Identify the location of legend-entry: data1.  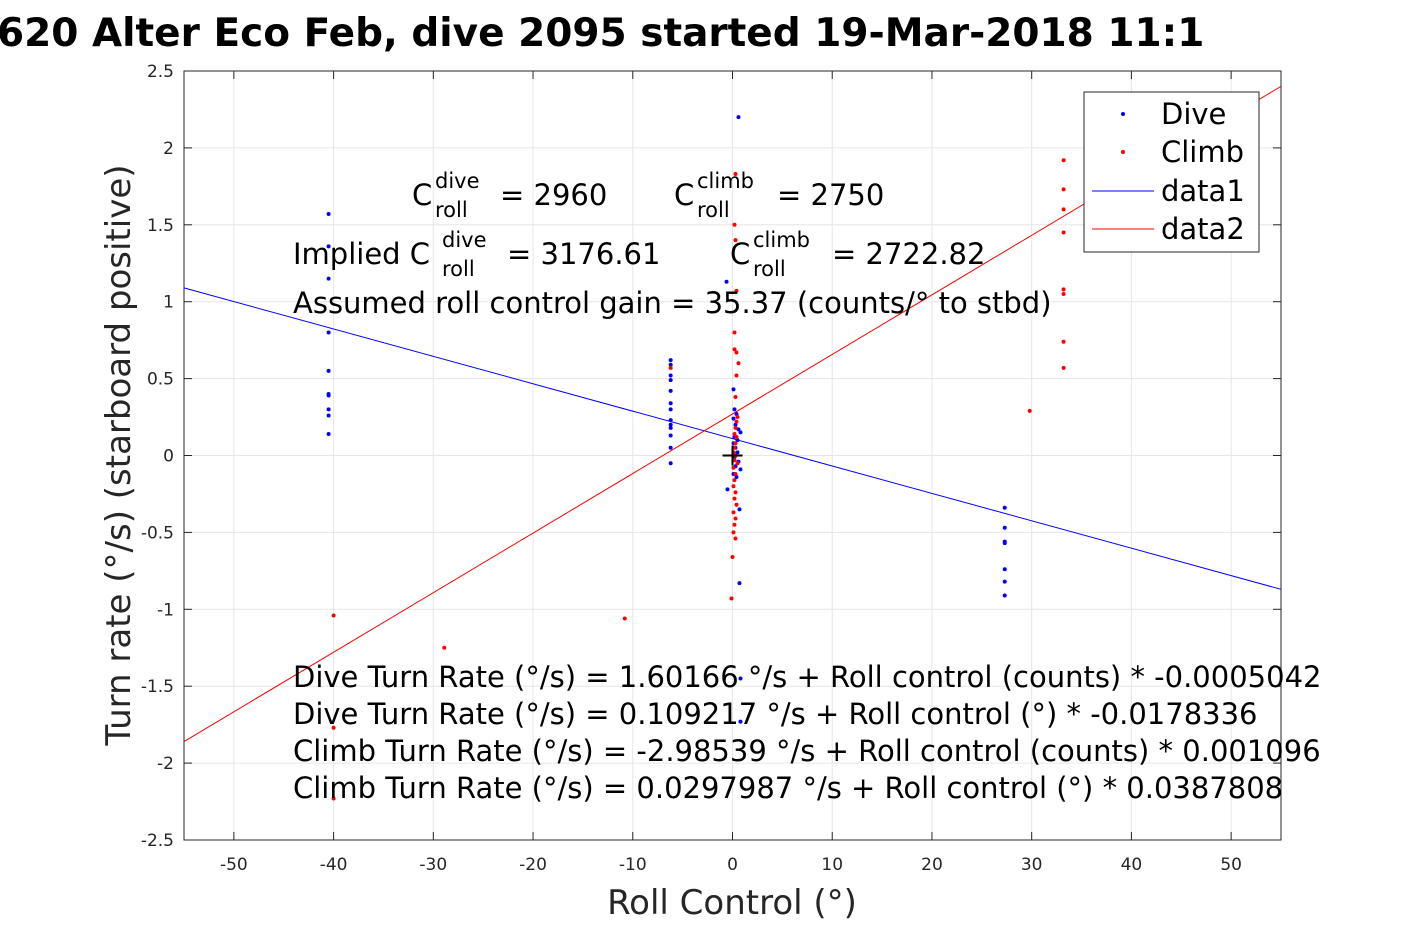
(1203, 191).